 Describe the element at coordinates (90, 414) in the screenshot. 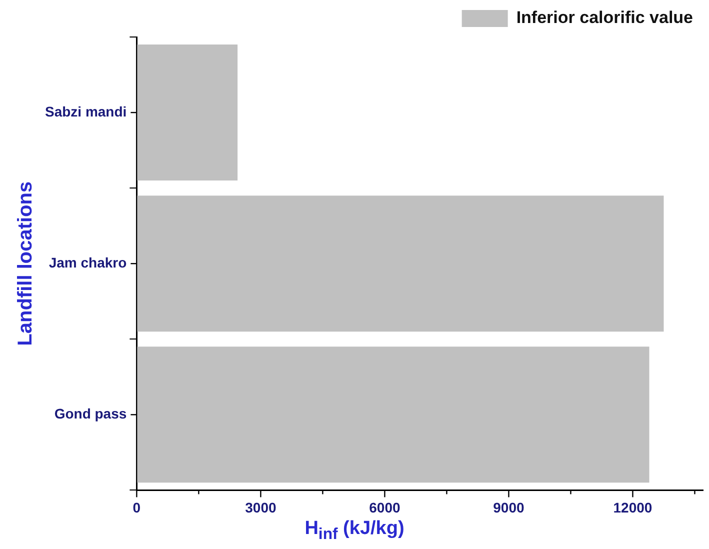

I see `y-tick-label: Gond pass` at that location.